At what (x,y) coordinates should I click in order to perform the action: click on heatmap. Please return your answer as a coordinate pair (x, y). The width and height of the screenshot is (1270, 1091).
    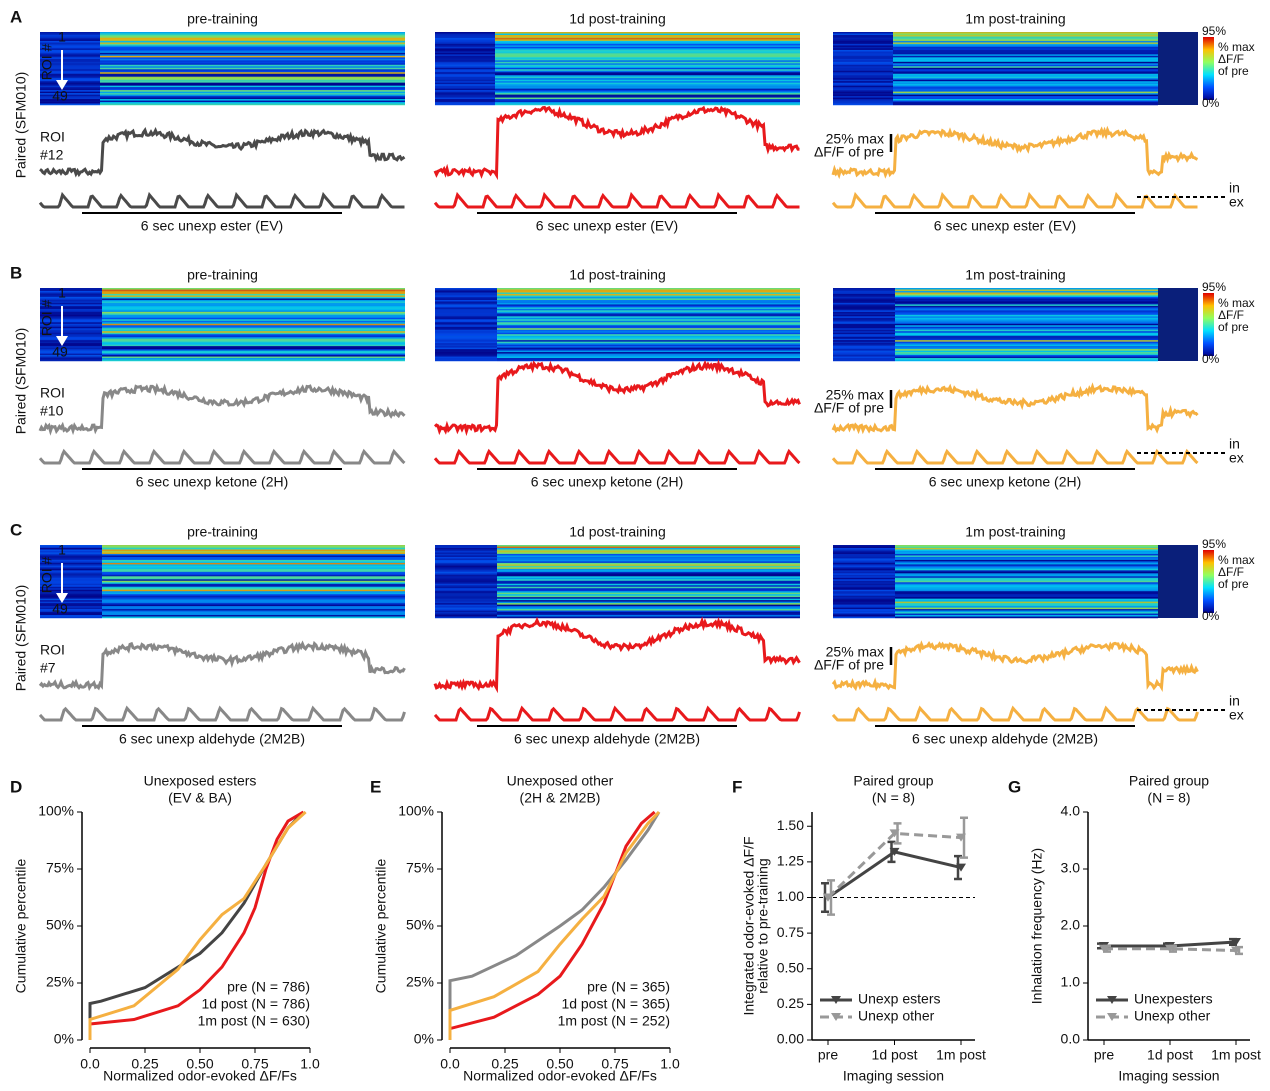
    Looking at the image, I should click on (222, 69).